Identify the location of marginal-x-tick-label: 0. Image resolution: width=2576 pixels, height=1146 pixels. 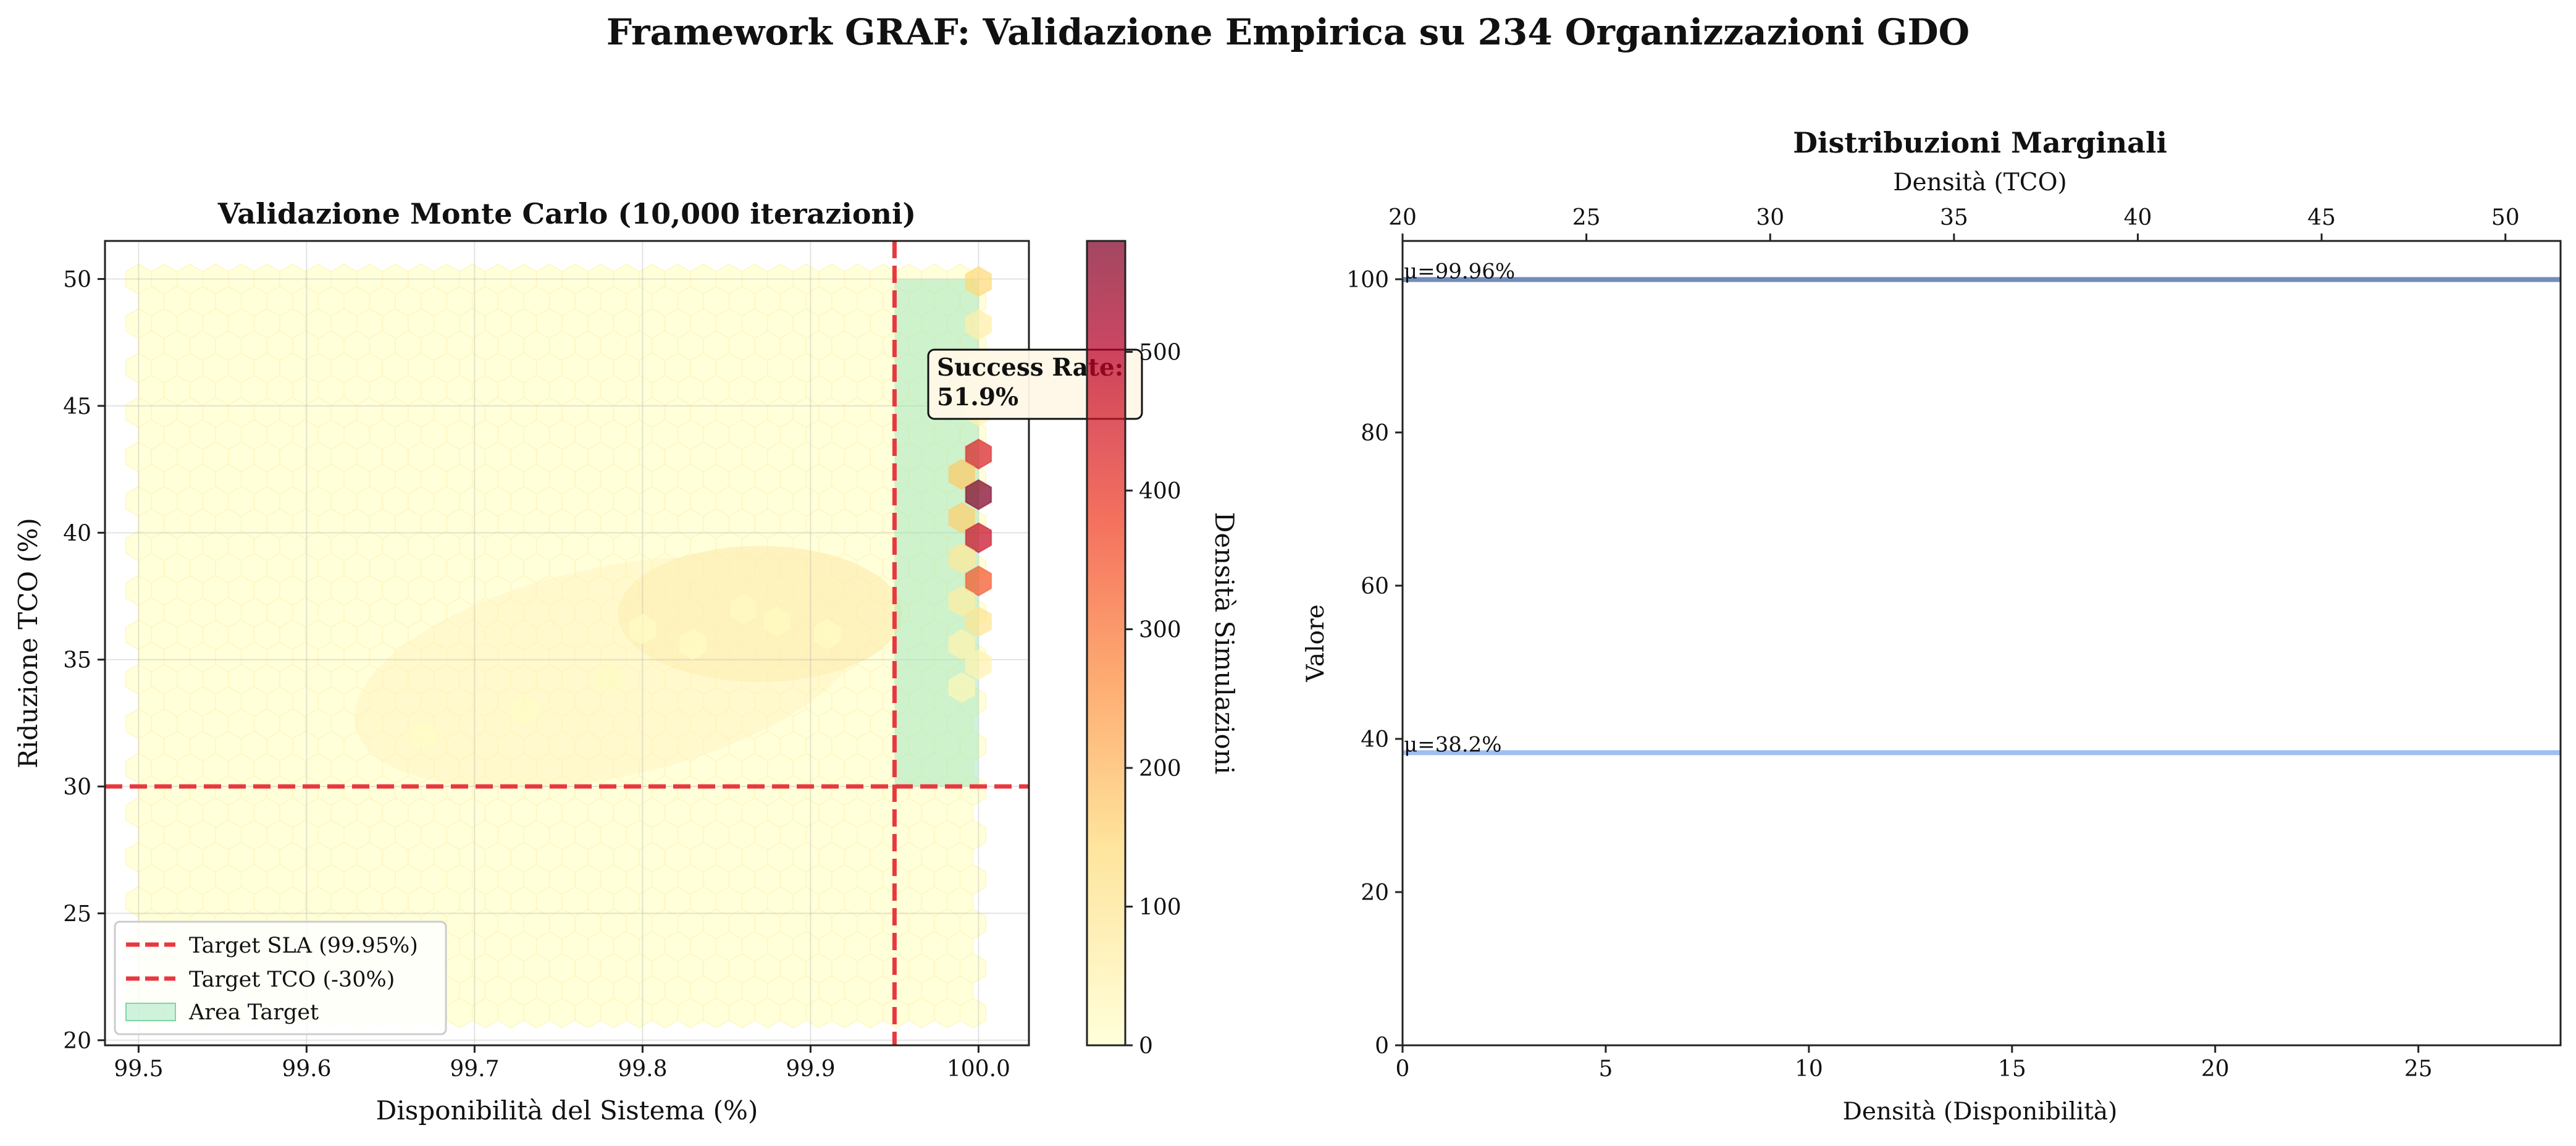
(1403, 1069).